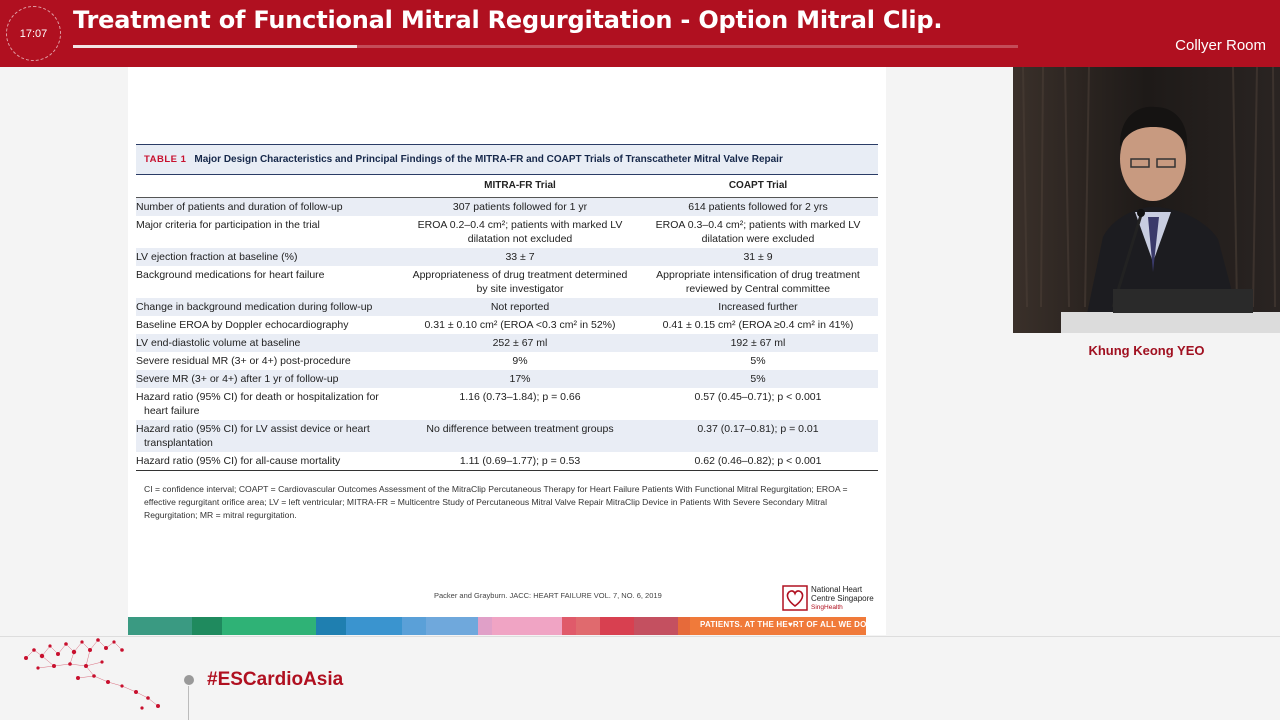 Image resolution: width=1280 pixels, height=720 pixels. I want to click on speaker-video-frame, so click(1146, 200).